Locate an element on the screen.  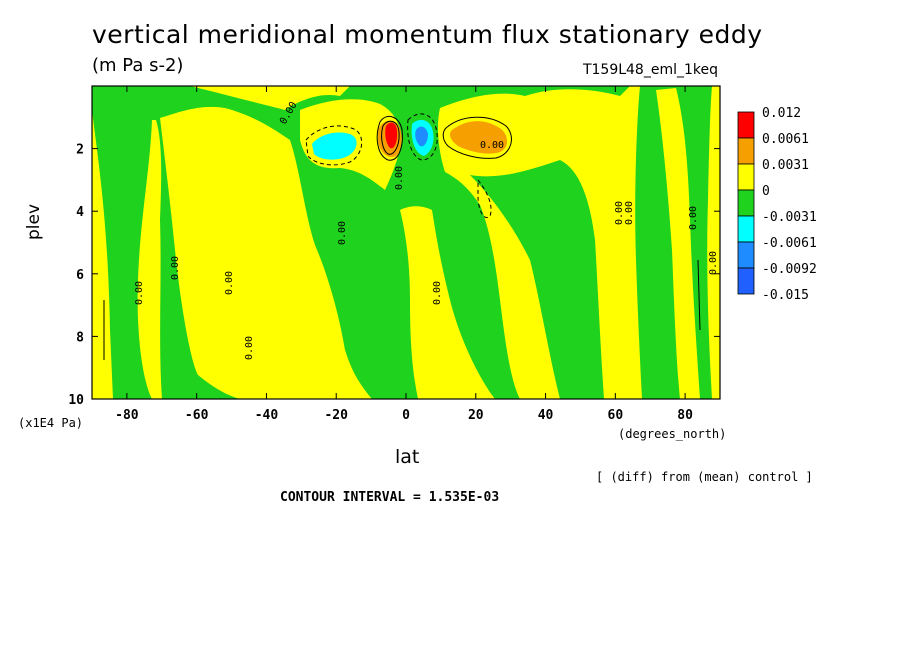
fill-red-peak is located at coordinates (391, 135).